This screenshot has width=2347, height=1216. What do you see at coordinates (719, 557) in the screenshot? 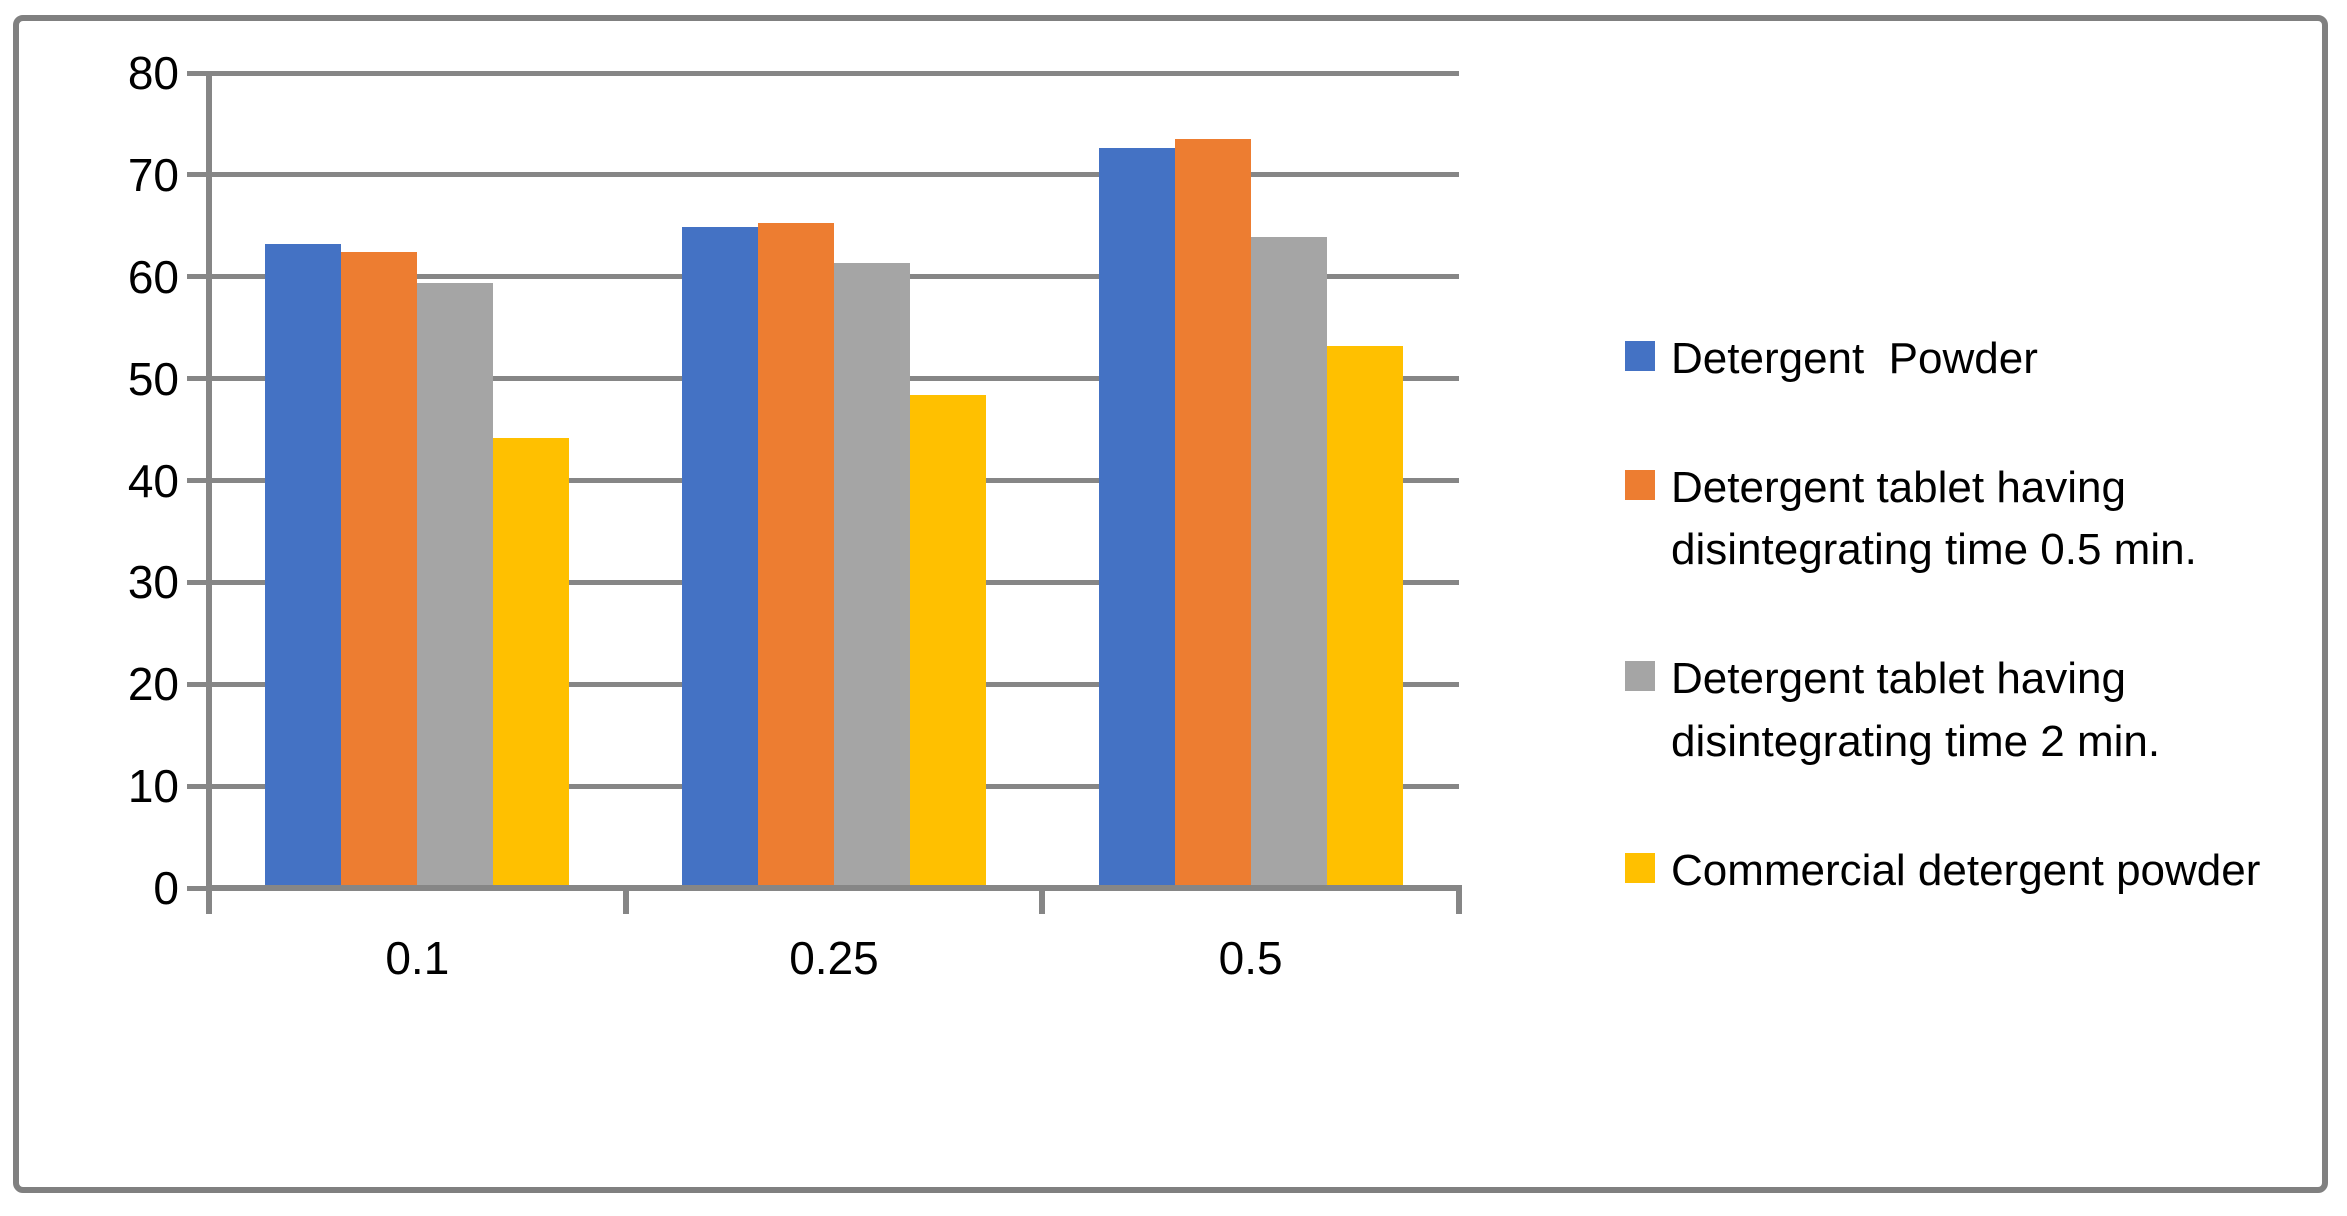
I see `bar-series-1-cat-0.25` at bounding box center [719, 557].